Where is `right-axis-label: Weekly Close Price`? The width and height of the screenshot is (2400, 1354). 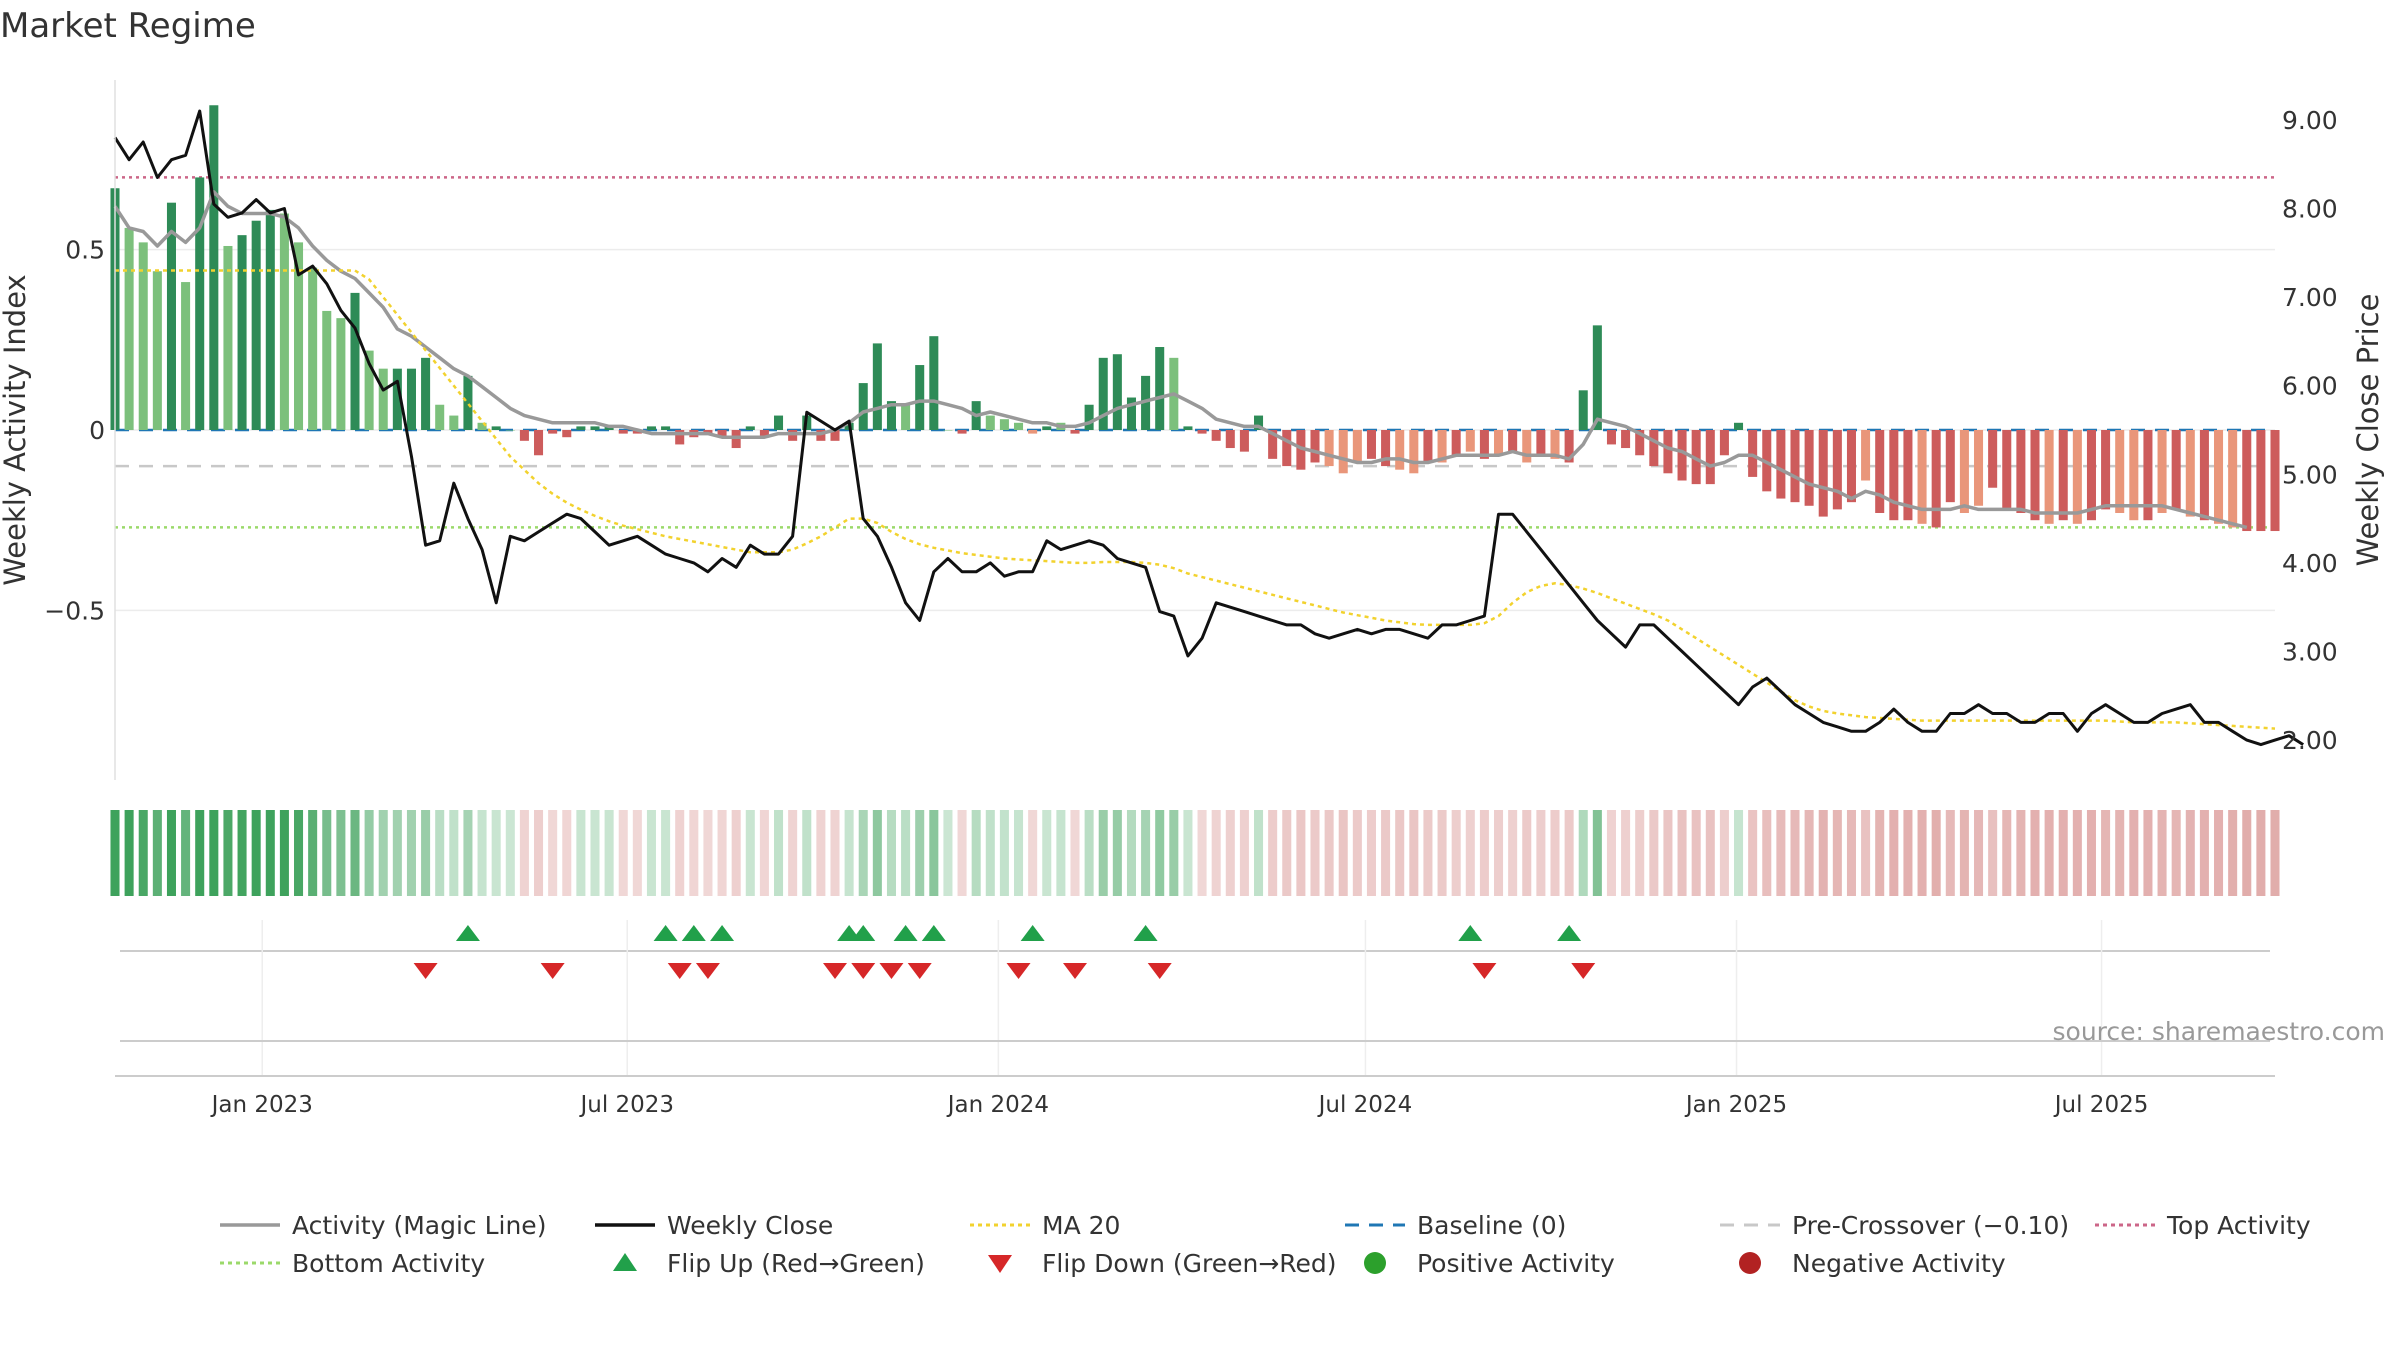
right-axis-label: Weekly Close Price is located at coordinates (2368, 430).